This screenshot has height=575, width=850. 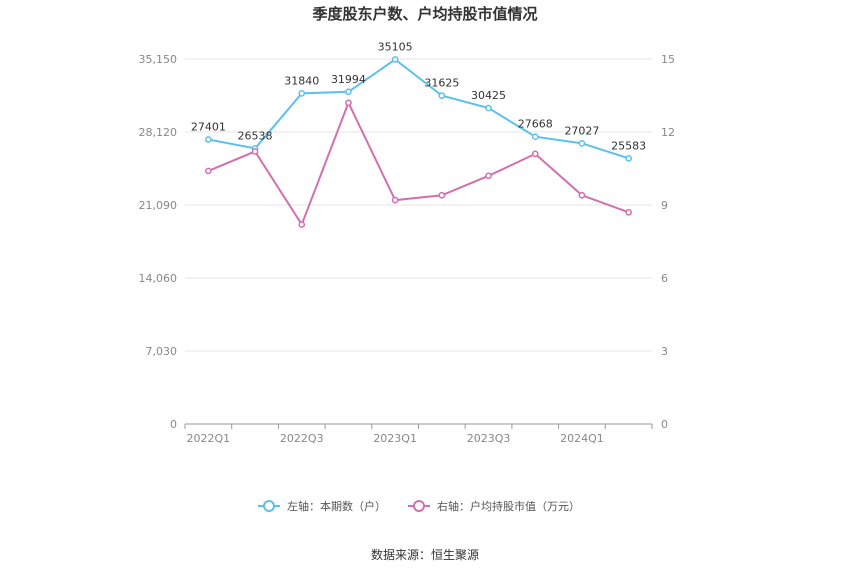 What do you see at coordinates (664, 278) in the screenshot?
I see `right-tick-label: 6` at bounding box center [664, 278].